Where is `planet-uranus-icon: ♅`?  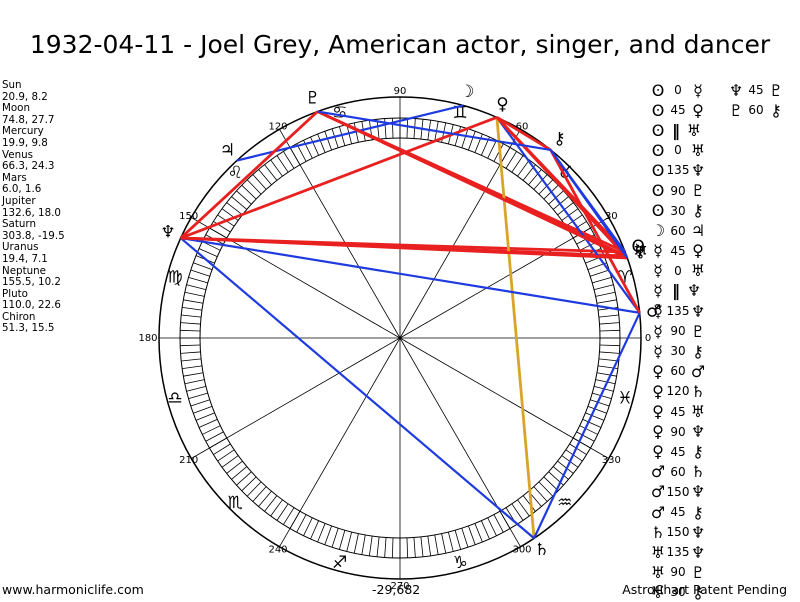 planet-uranus-icon: ♅ is located at coordinates (640, 253).